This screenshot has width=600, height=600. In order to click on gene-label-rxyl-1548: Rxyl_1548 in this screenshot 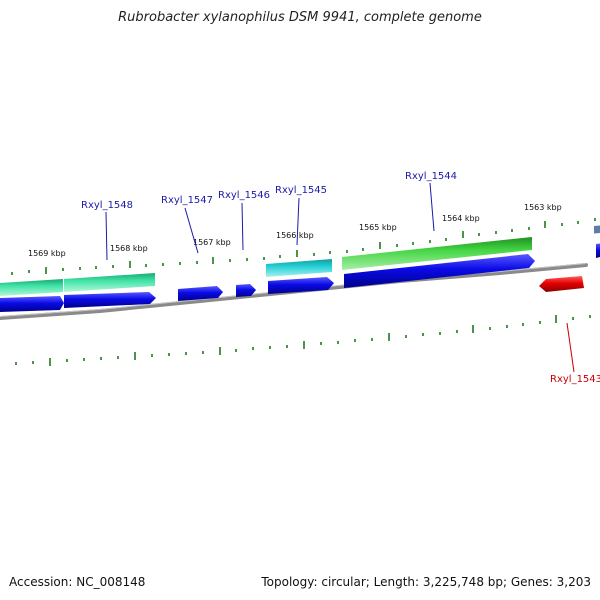, I will do `click(107, 205)`.